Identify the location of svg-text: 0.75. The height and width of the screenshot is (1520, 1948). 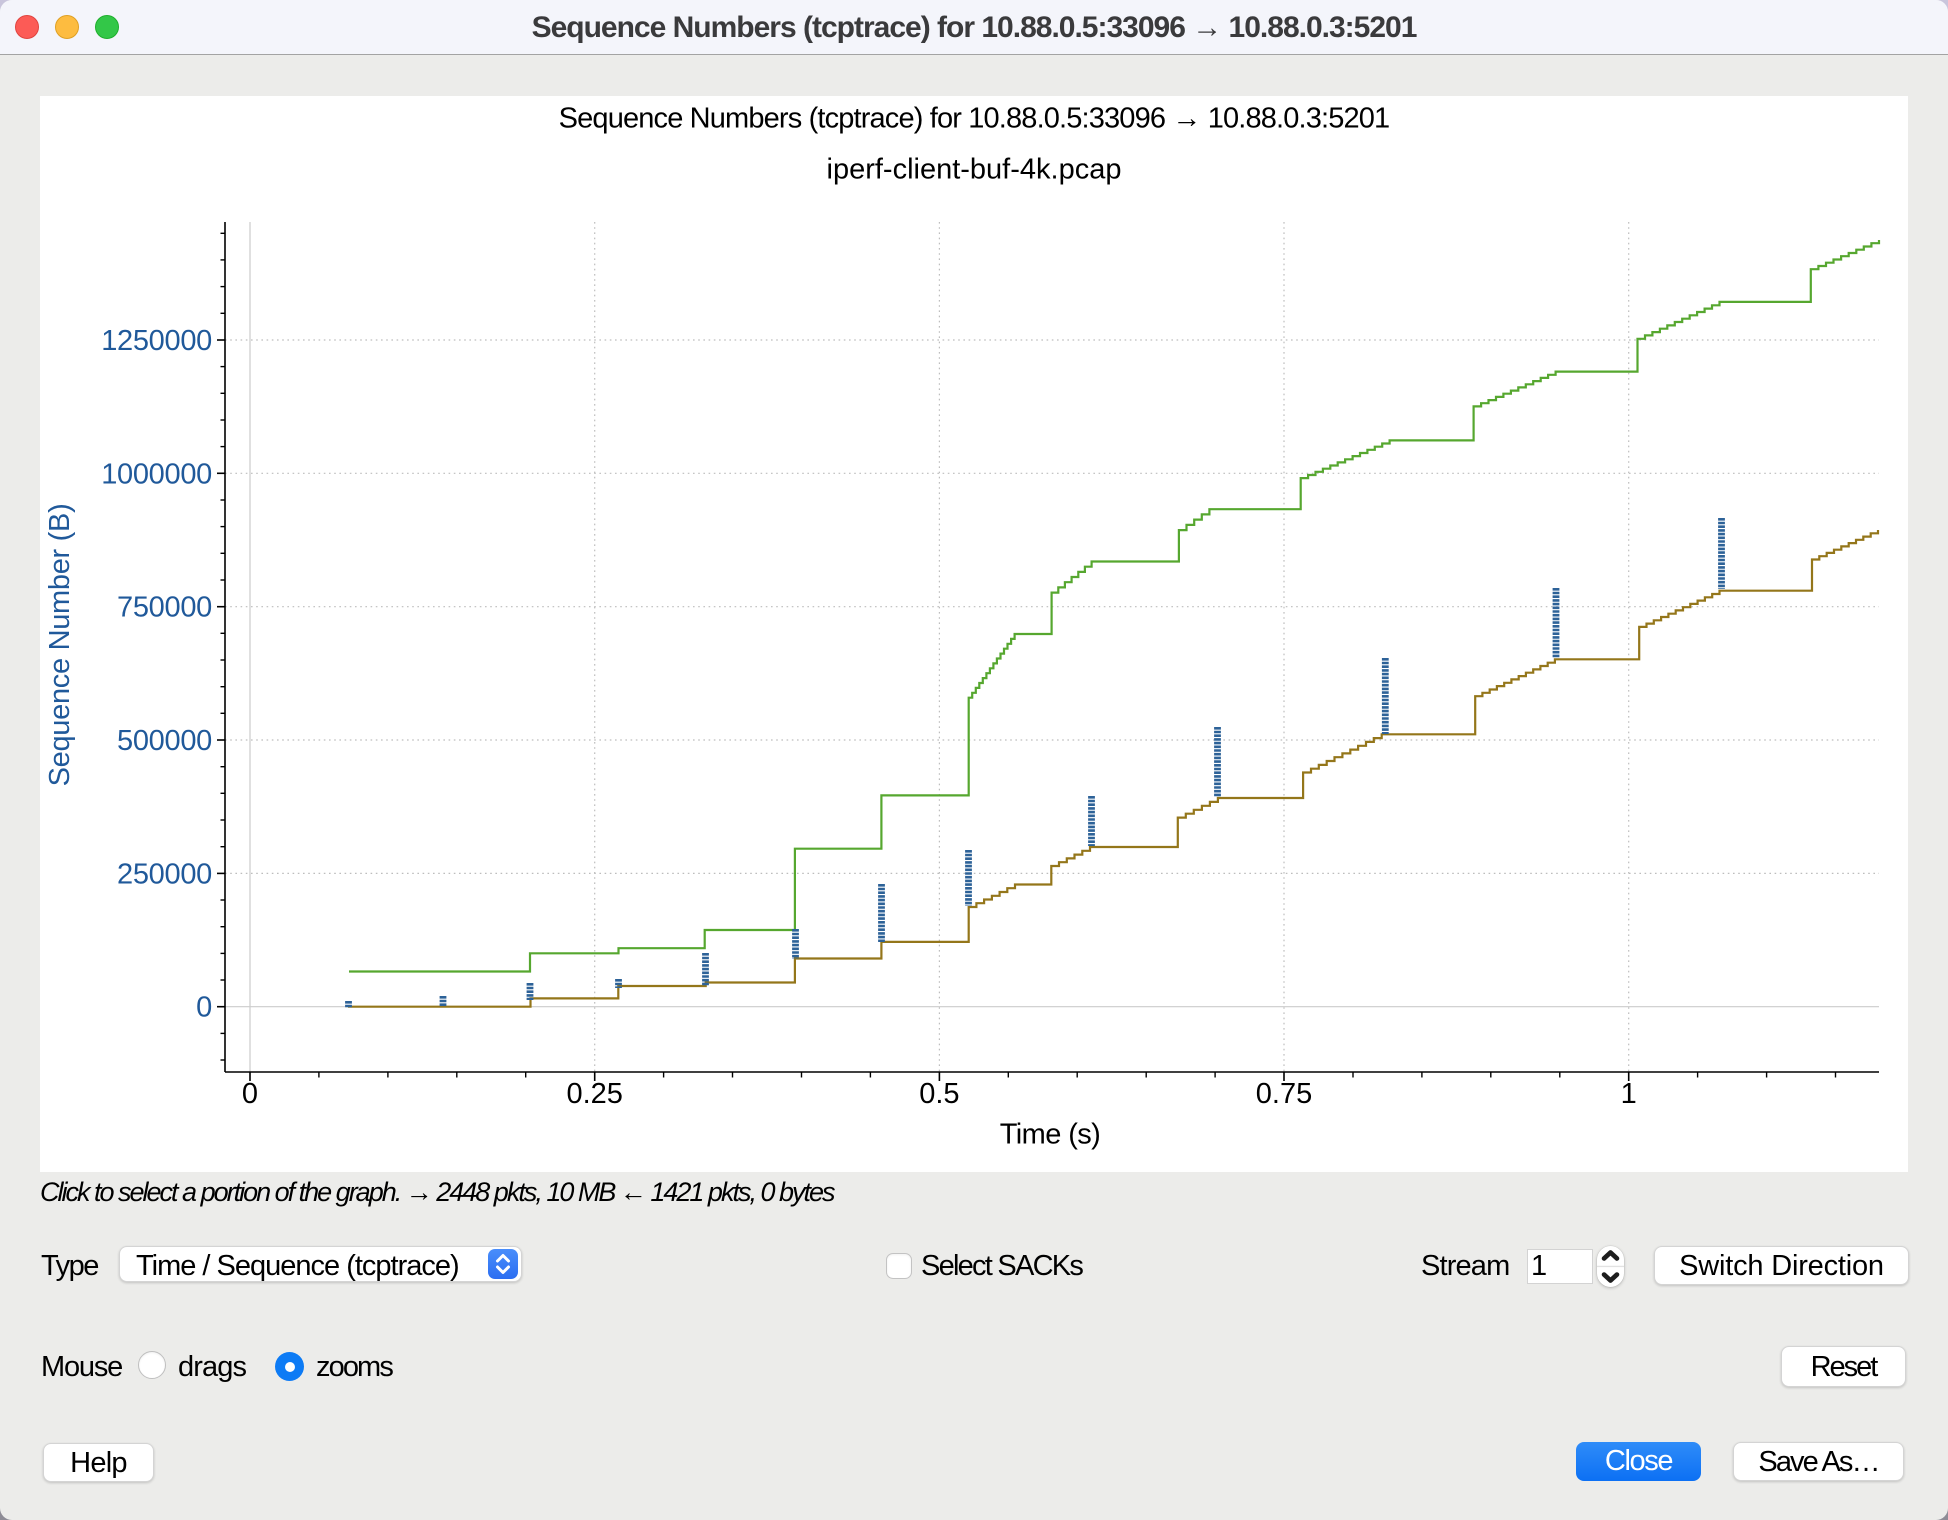
(1284, 1094).